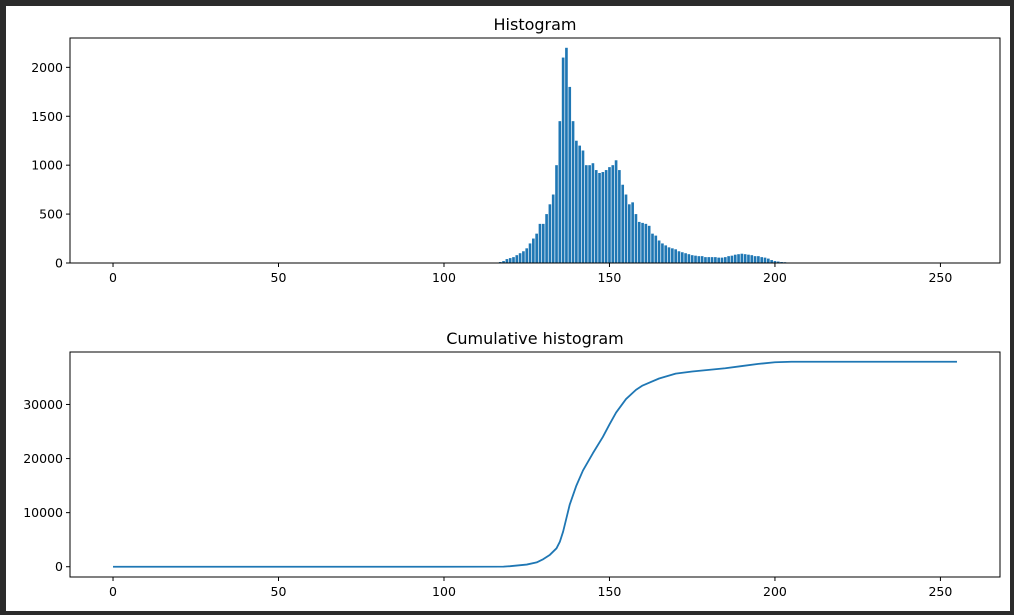 Image resolution: width=1014 pixels, height=615 pixels. What do you see at coordinates (47, 67) in the screenshot?
I see `y-tick-label: 2000` at bounding box center [47, 67].